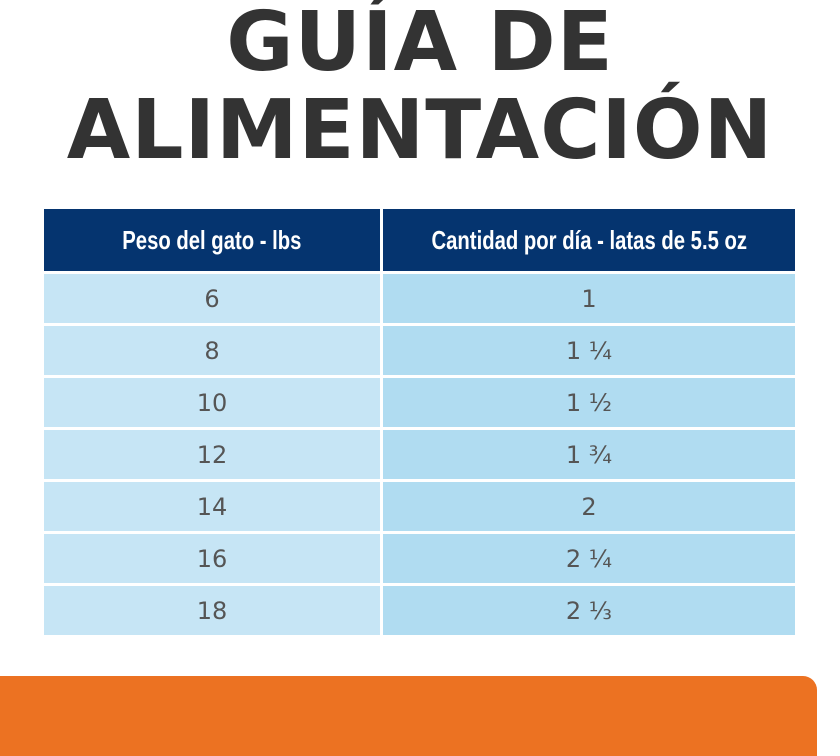 Image resolution: width=840 pixels, height=756 pixels. I want to click on table-row: 6 1, so click(419, 298).